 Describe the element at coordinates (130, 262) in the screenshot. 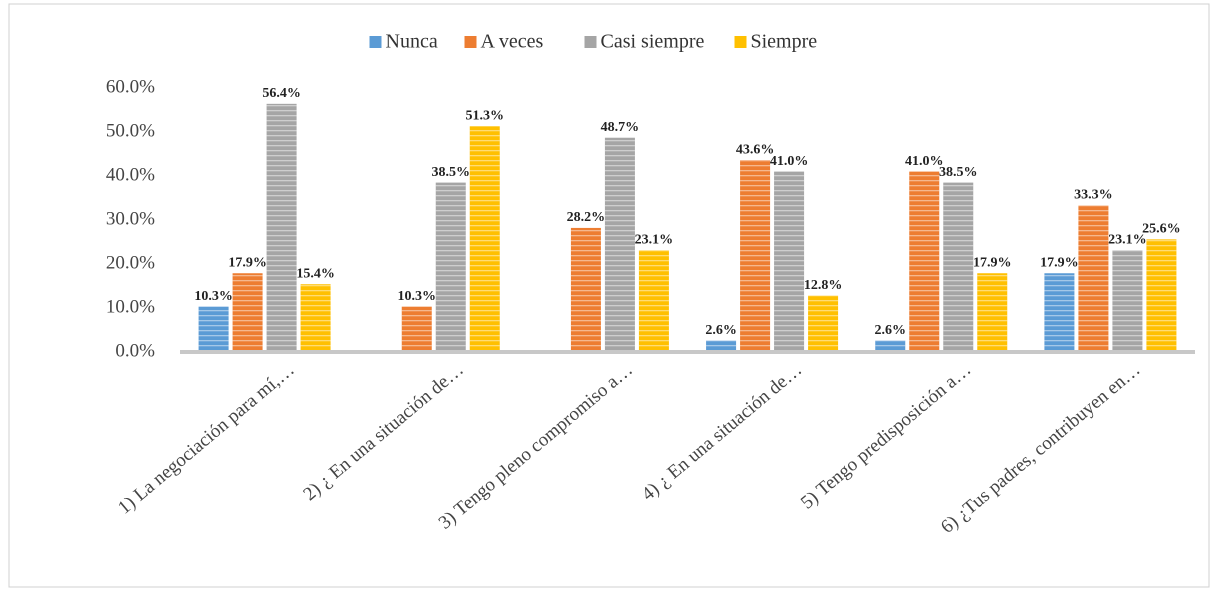

I see `y-tick-label: 20.0%` at that location.